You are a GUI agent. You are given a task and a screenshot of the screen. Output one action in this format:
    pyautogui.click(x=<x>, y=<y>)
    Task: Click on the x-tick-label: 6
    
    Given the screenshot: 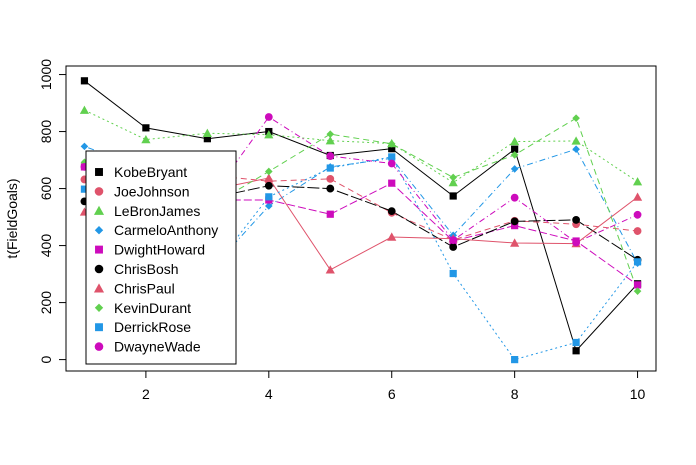 What is the action you would take?
    pyautogui.click(x=392, y=394)
    